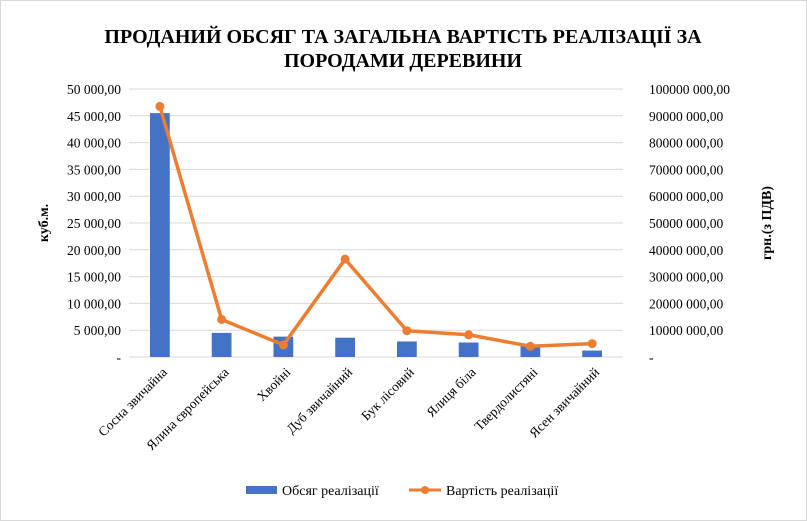 This screenshot has height=521, width=807. I want to click on left-tick-label: -, so click(119, 357).